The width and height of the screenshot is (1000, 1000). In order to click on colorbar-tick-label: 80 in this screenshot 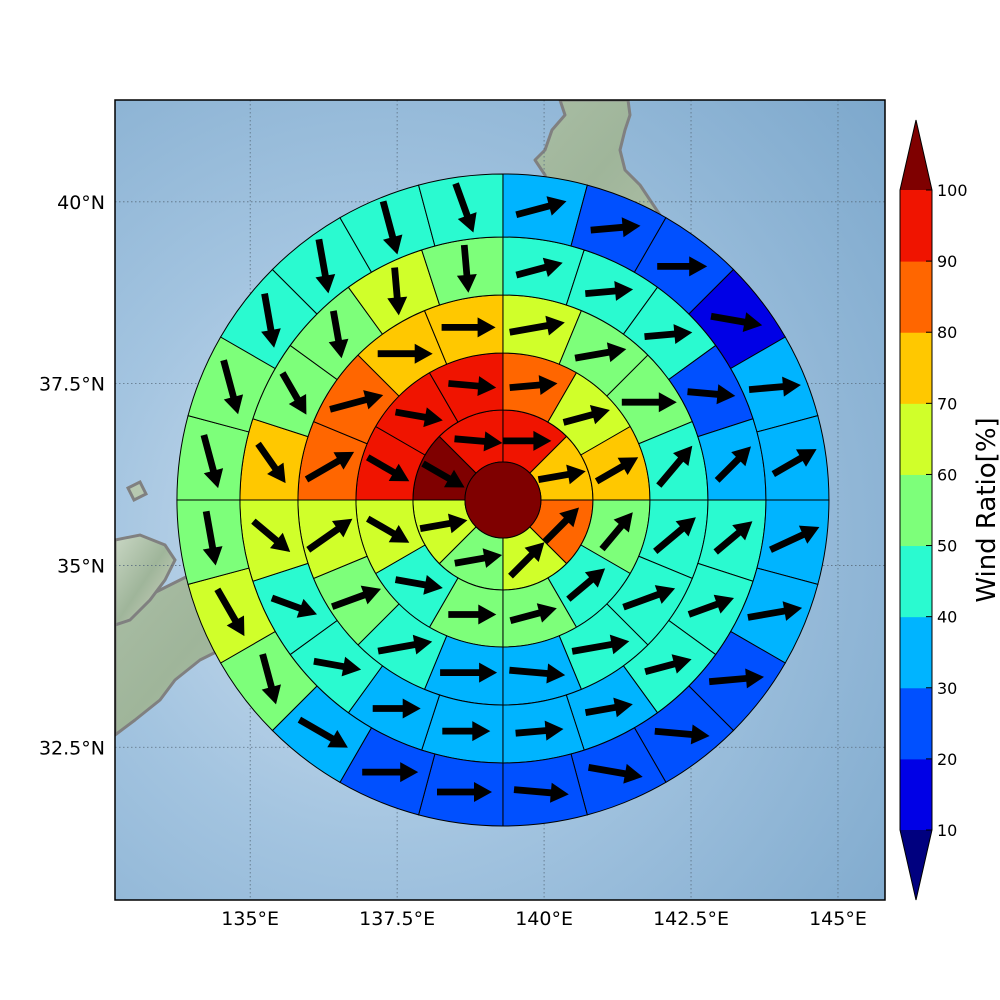, I will do `click(947, 332)`.